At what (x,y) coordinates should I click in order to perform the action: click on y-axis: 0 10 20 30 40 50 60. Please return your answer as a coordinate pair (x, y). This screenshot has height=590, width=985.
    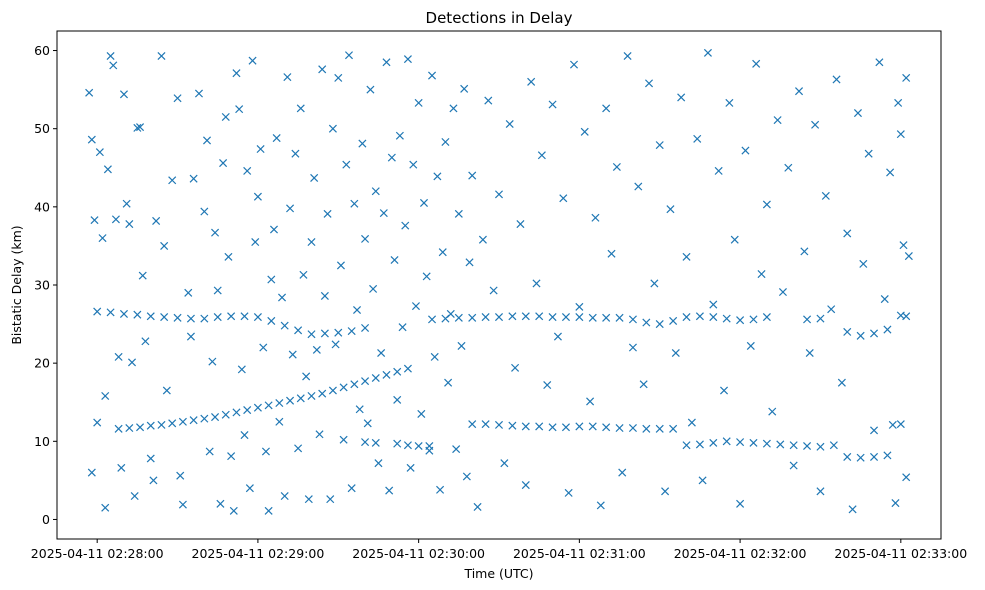
    Looking at the image, I should click on (45, 285).